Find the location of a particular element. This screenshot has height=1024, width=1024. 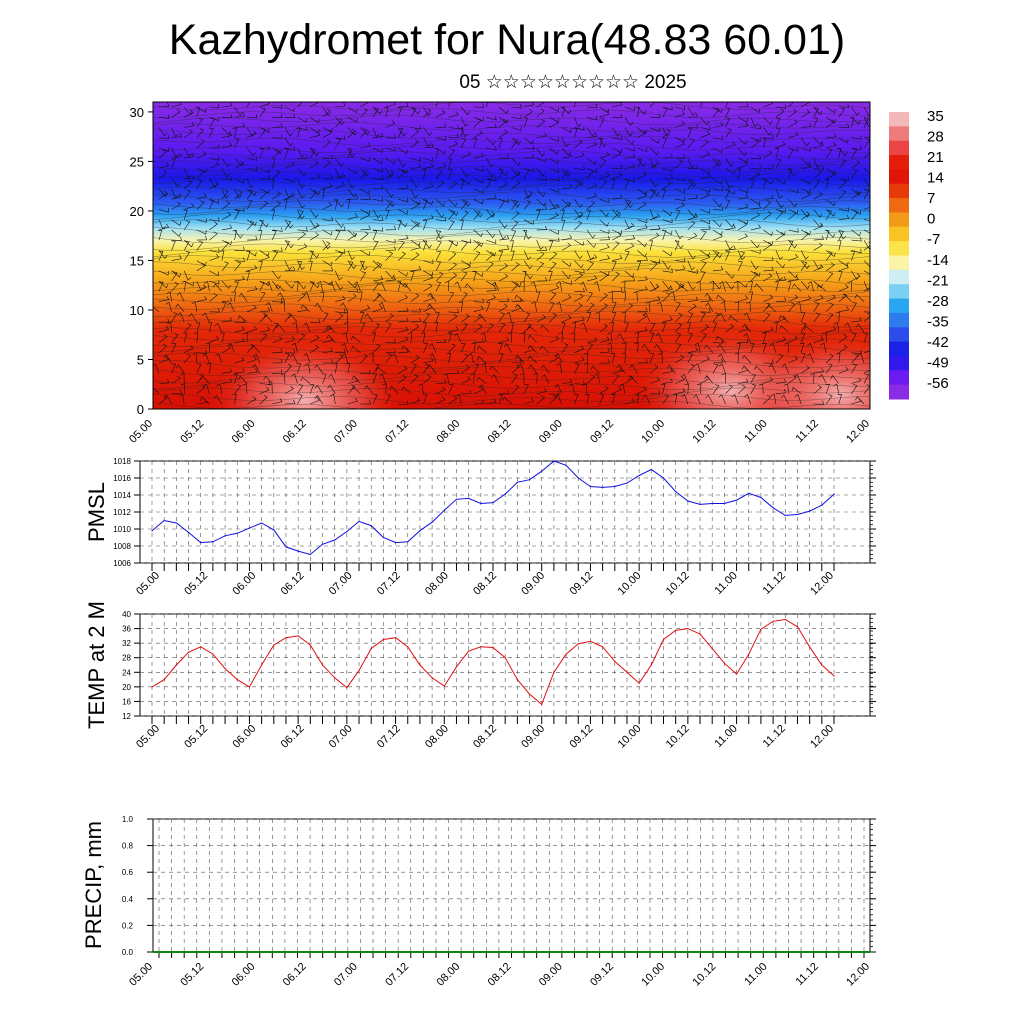

colorbar-label: -14 is located at coordinates (938, 260).